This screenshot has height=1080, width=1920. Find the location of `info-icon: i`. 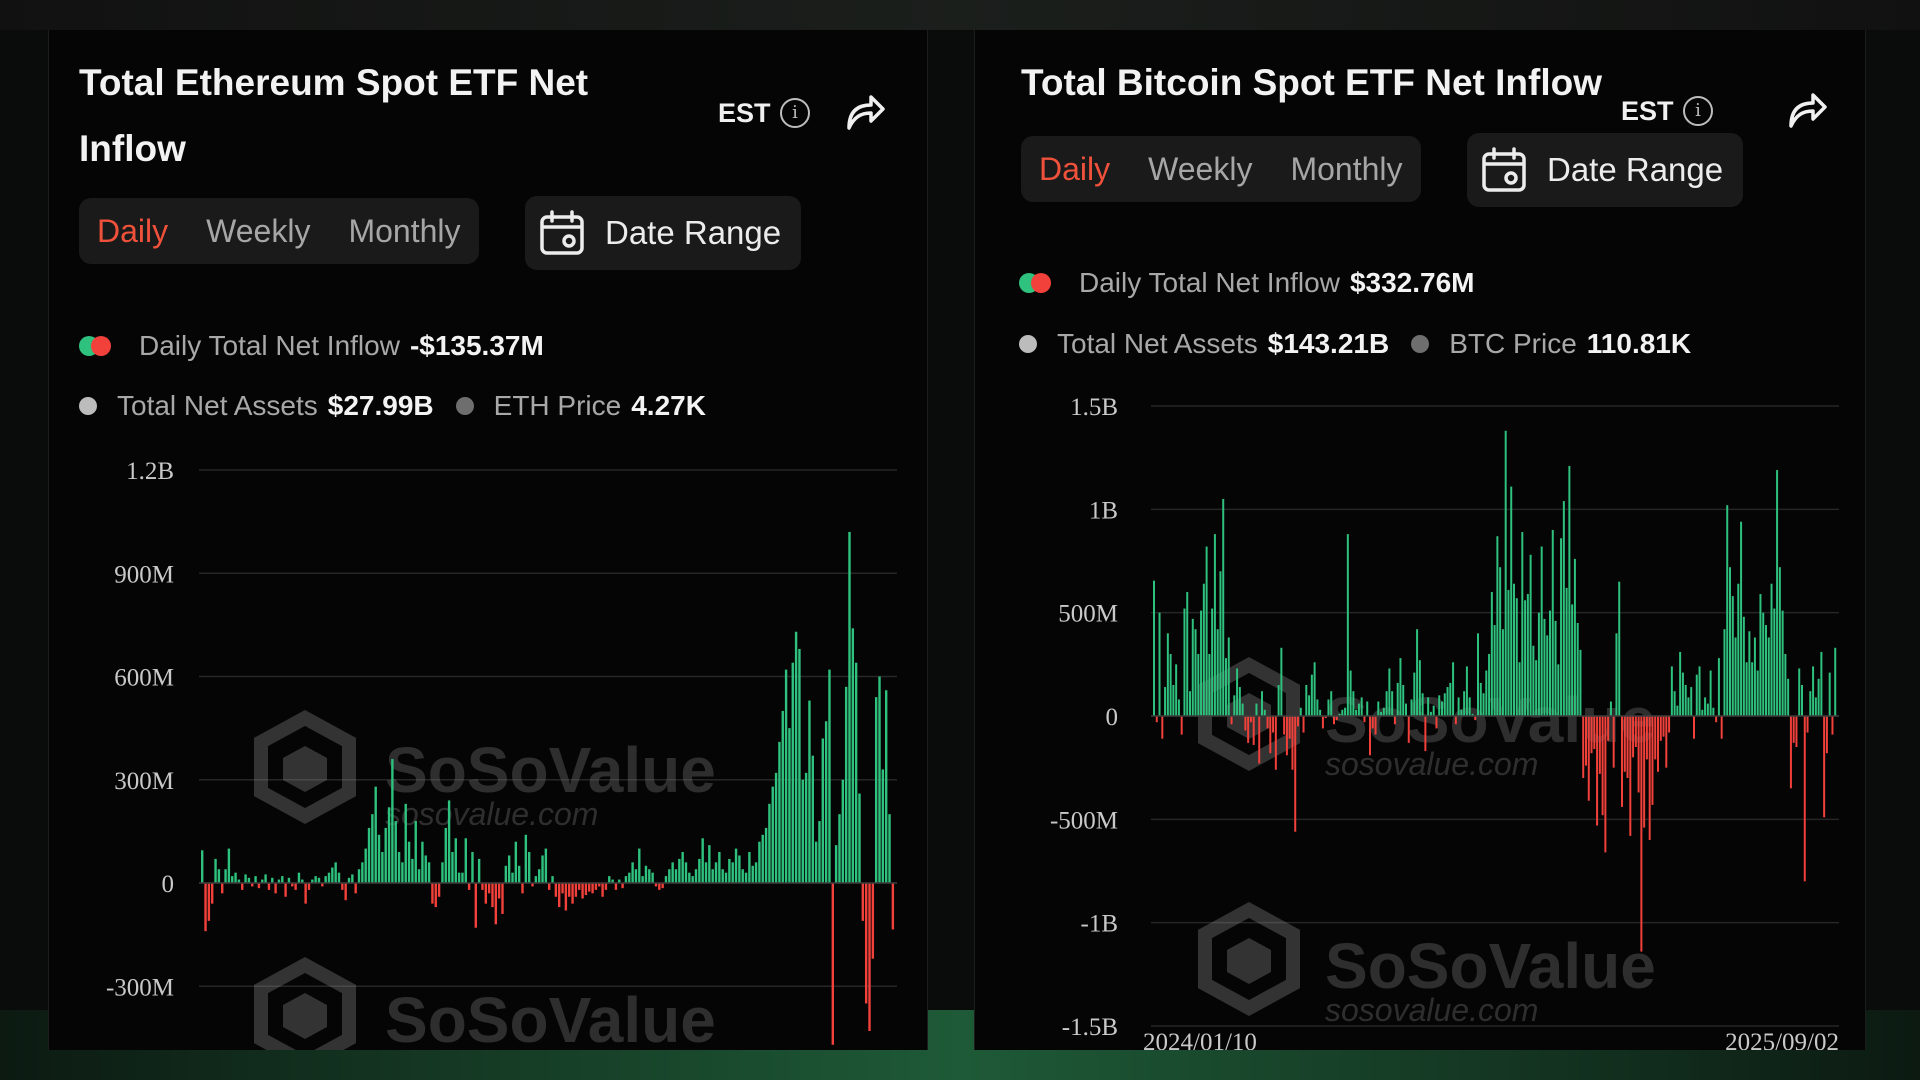

info-icon: i is located at coordinates (1698, 111).